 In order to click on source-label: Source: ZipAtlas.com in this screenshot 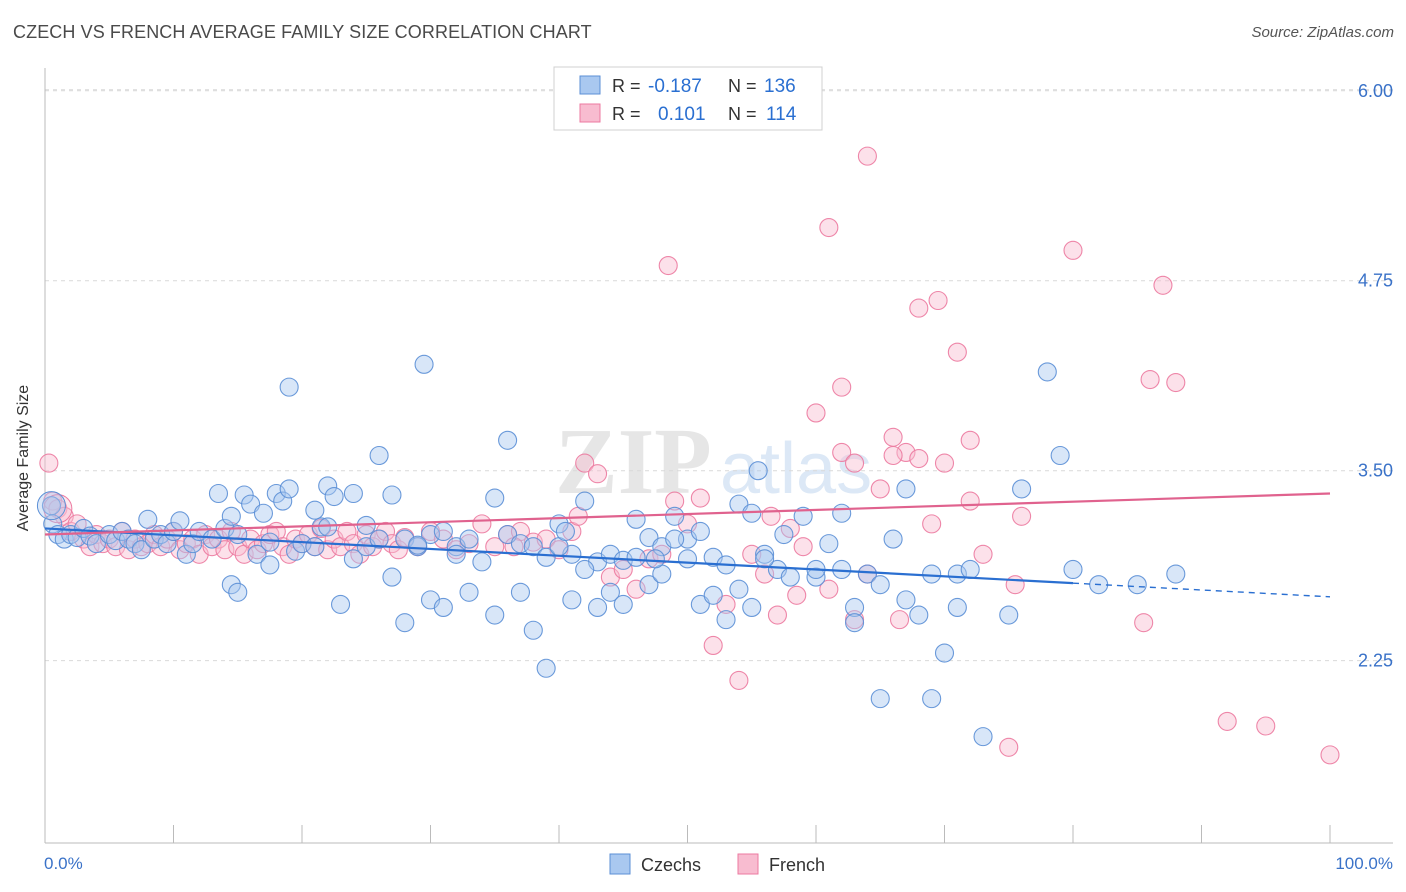, I will do `click(1322, 32)`.